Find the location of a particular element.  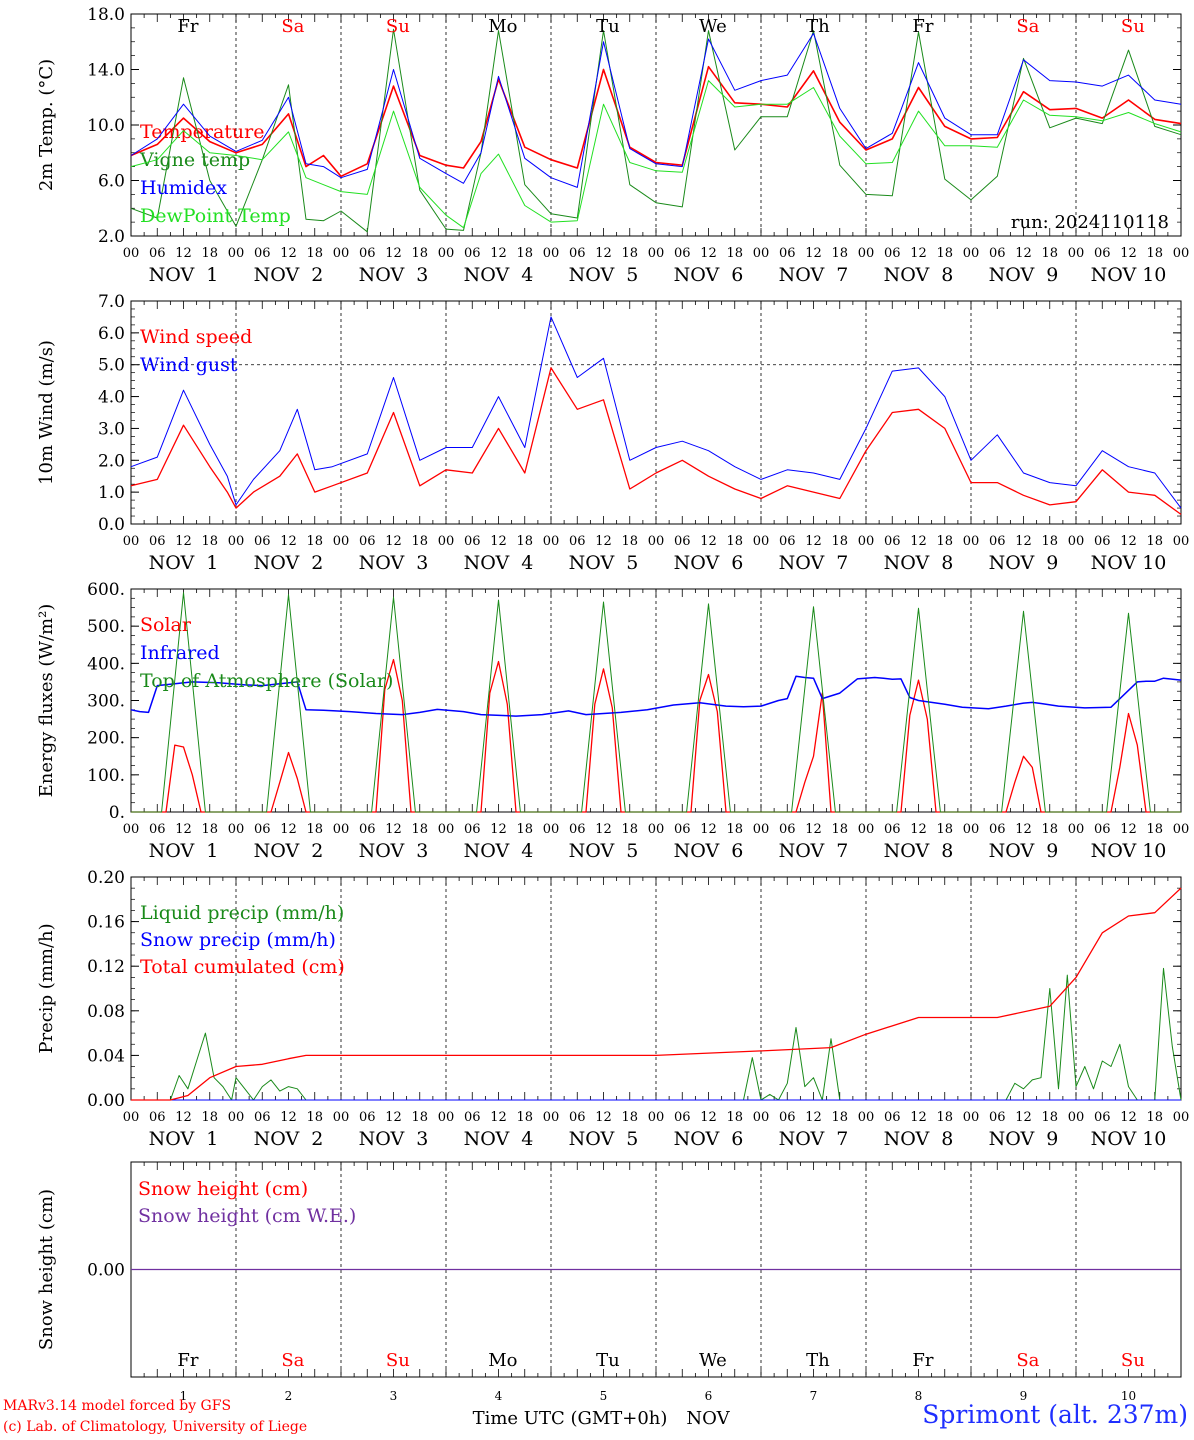

y-tick-label: 0.04 is located at coordinates (106, 1056).